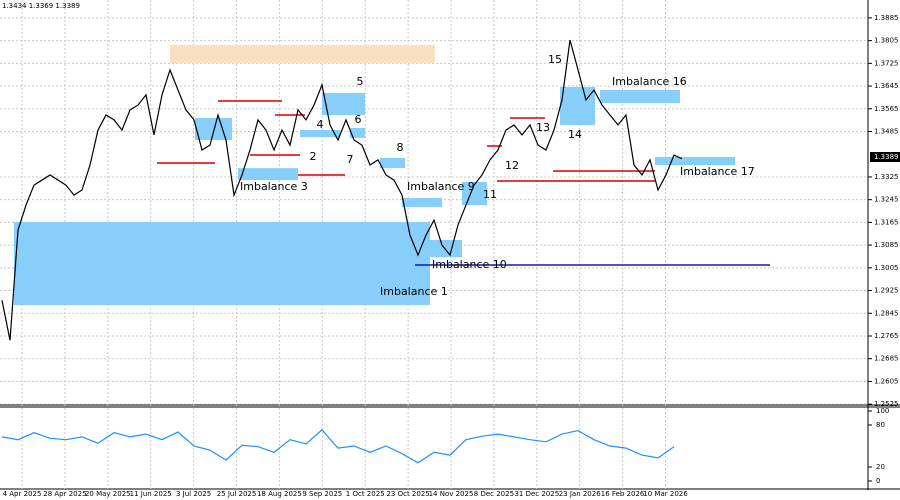 The width and height of the screenshot is (900, 500). I want to click on x-tick-label: 14 Nov 2025, so click(451, 494).